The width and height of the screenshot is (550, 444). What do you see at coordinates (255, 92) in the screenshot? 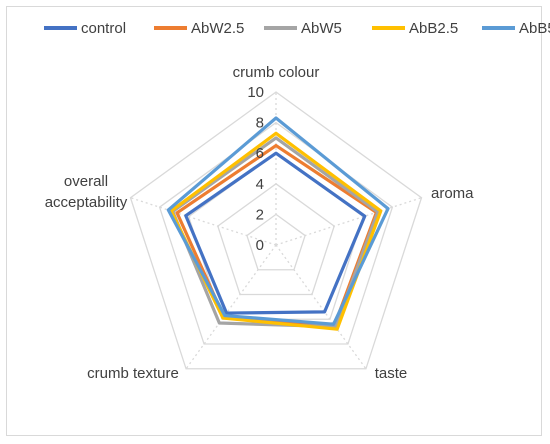
I see `tick-label: 10` at bounding box center [255, 92].